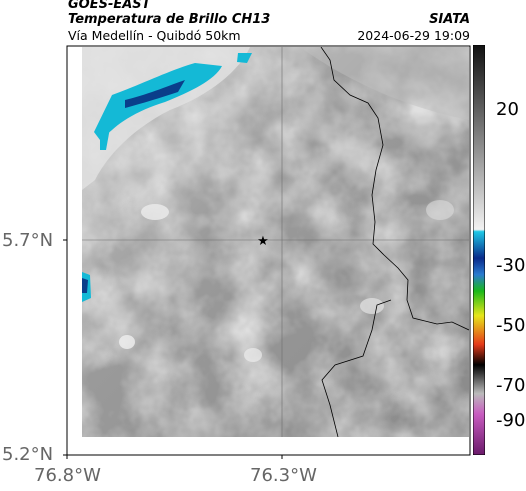 Image resolution: width=526 pixels, height=491 pixels. What do you see at coordinates (263, 241) in the screenshot?
I see `star-icon: ★` at bounding box center [263, 241].